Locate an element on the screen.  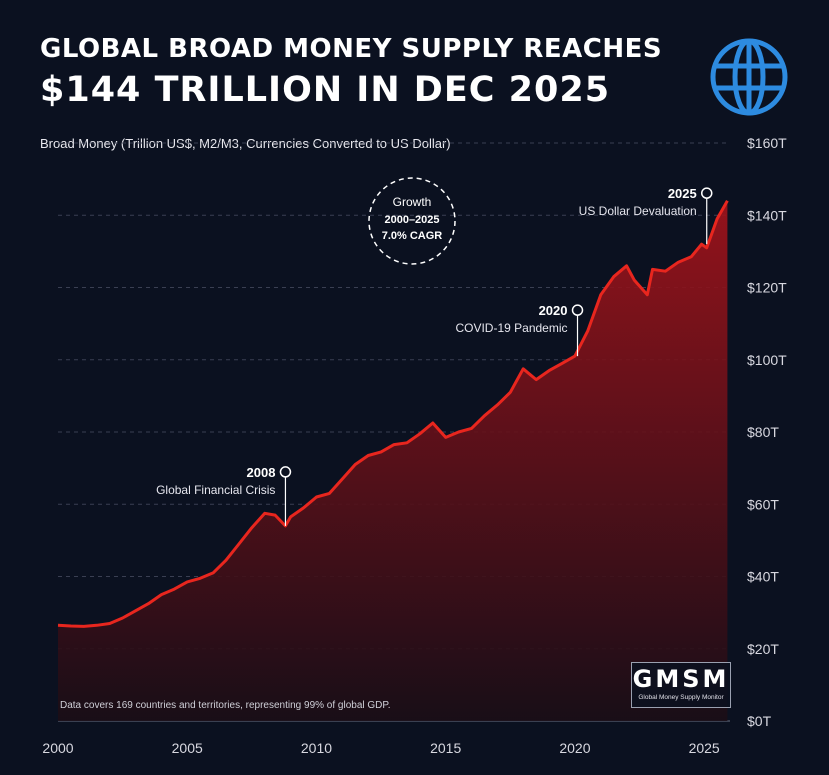
annotation-label: Global Financial Crisis is located at coordinates (215, 490).